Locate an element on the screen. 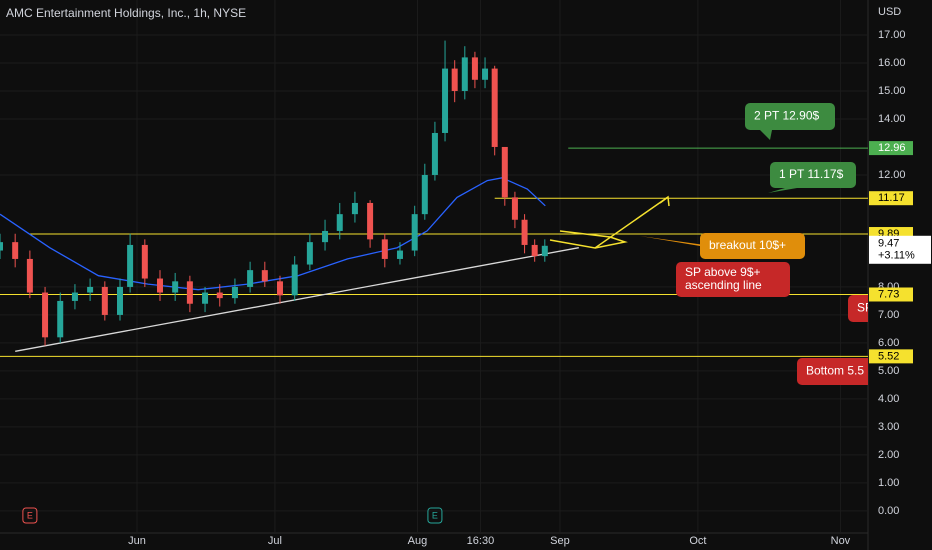 The image size is (932, 550). last-price-change: +3.11% is located at coordinates (896, 256).